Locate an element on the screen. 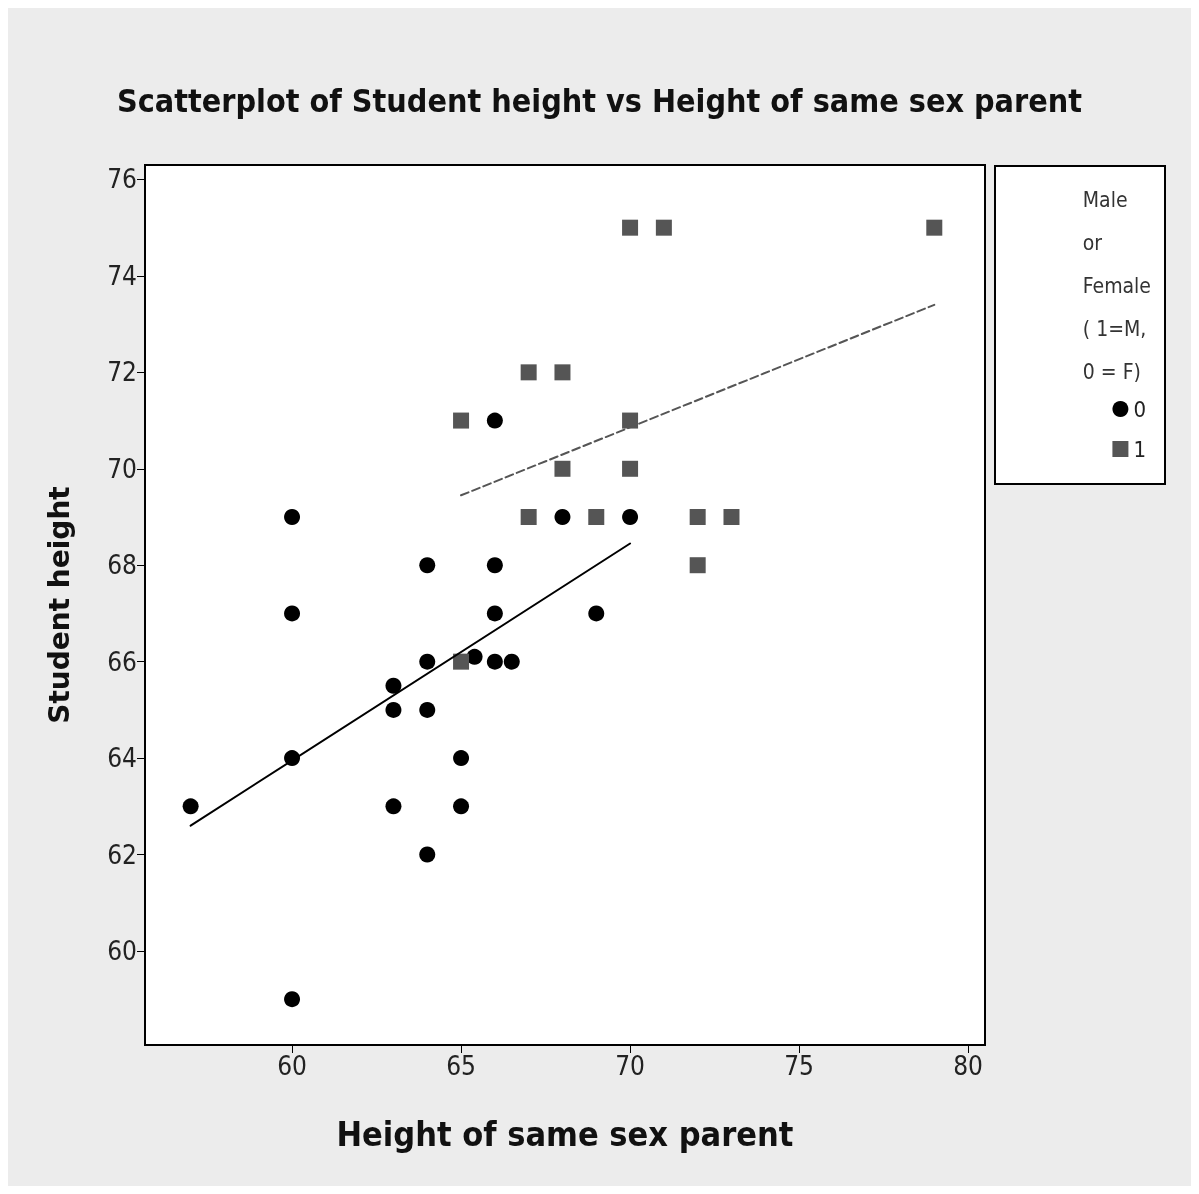 This screenshot has height=1194, width=1199. y-tick-label: 64 is located at coordinates (122, 758).